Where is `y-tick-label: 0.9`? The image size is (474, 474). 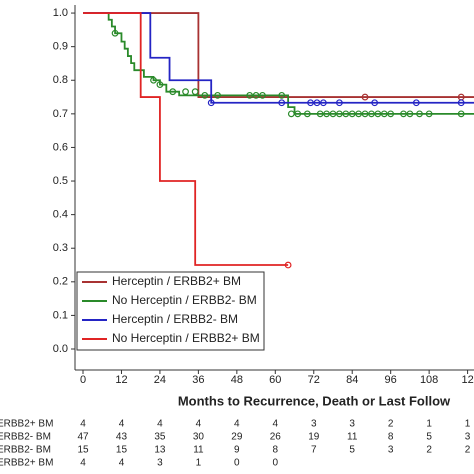 y-tick-label: 0.9 is located at coordinates (60, 47).